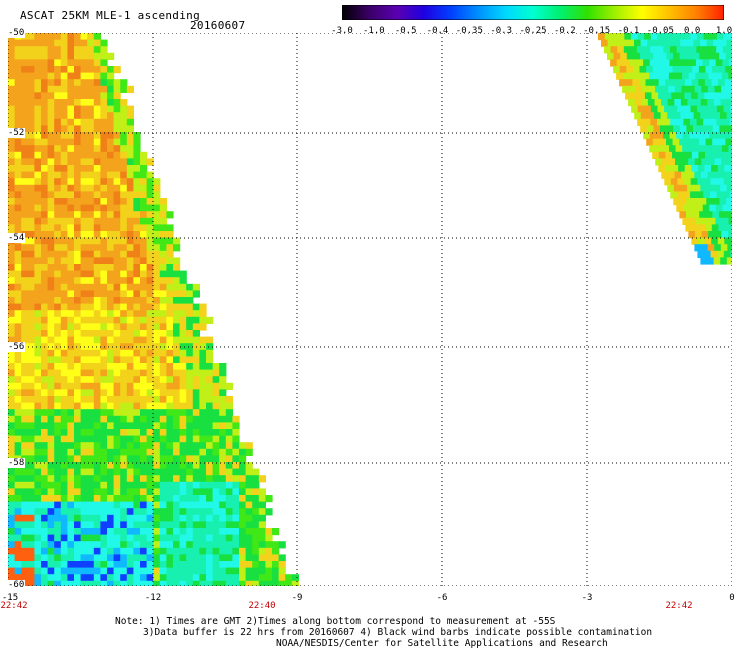  I want to click on chart-title: ASCAT 25KM MLE-1 ascending, so click(110, 15).